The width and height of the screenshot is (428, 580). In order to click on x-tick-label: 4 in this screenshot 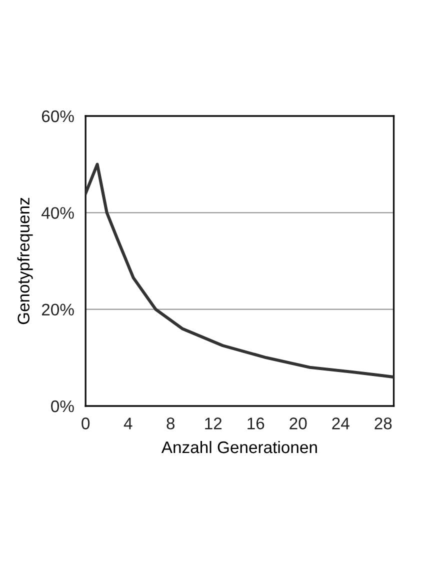, I will do `click(128, 424)`.